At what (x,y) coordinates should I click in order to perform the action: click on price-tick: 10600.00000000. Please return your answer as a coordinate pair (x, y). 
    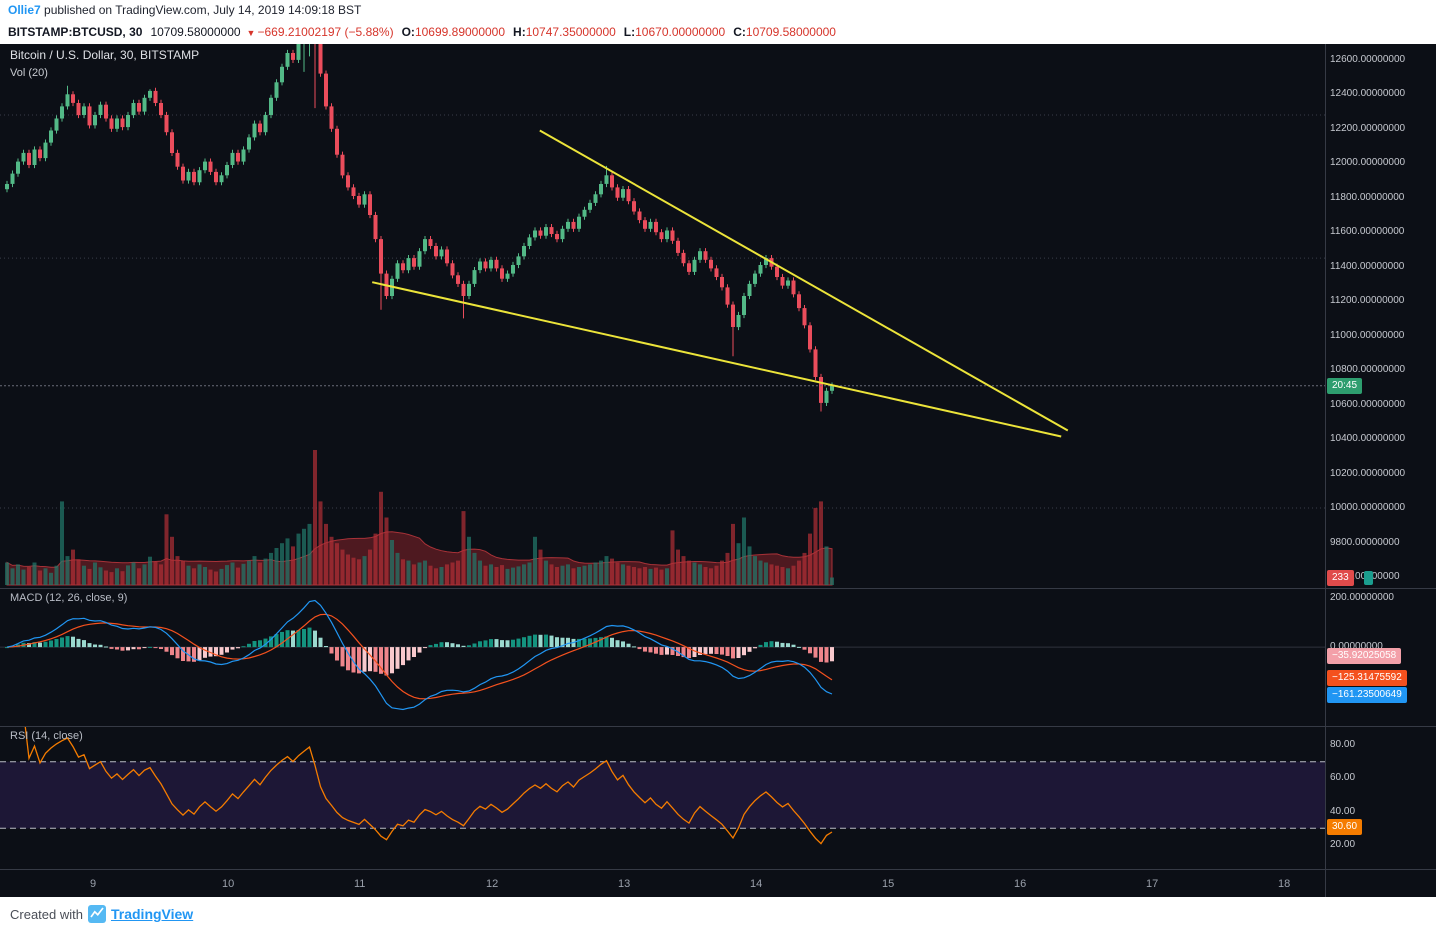
    Looking at the image, I should click on (1368, 404).